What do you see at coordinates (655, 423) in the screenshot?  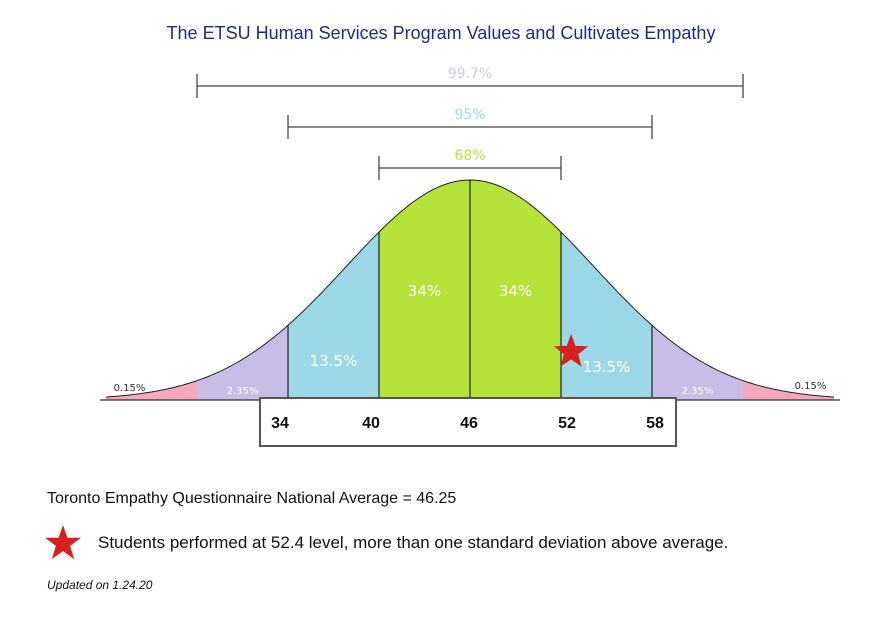 I see `x-tick-label: 58` at bounding box center [655, 423].